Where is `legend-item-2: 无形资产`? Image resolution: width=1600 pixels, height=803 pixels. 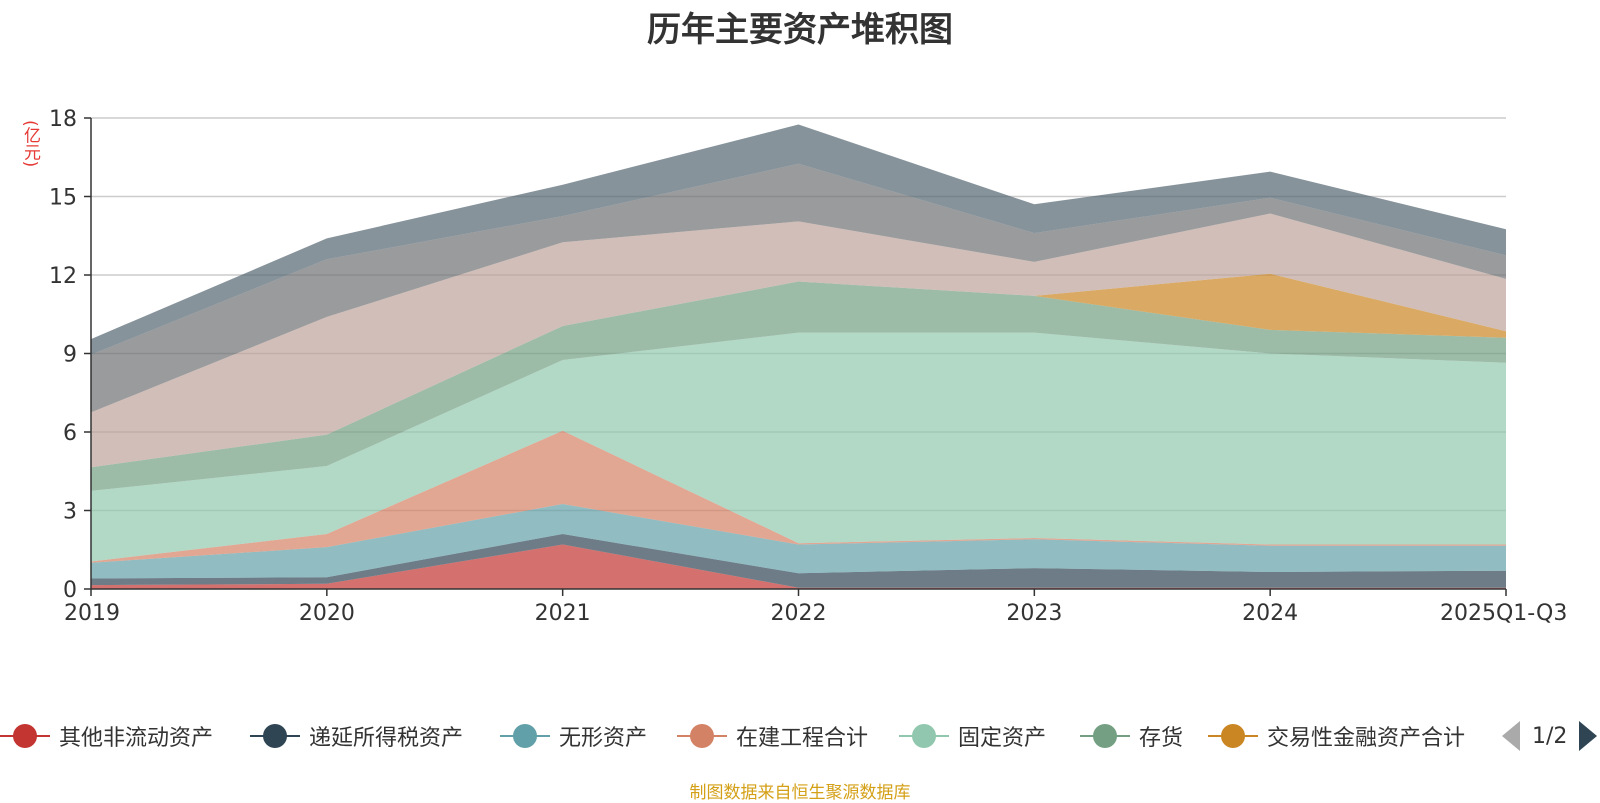
legend-item-2: 无形资产 is located at coordinates (573, 736).